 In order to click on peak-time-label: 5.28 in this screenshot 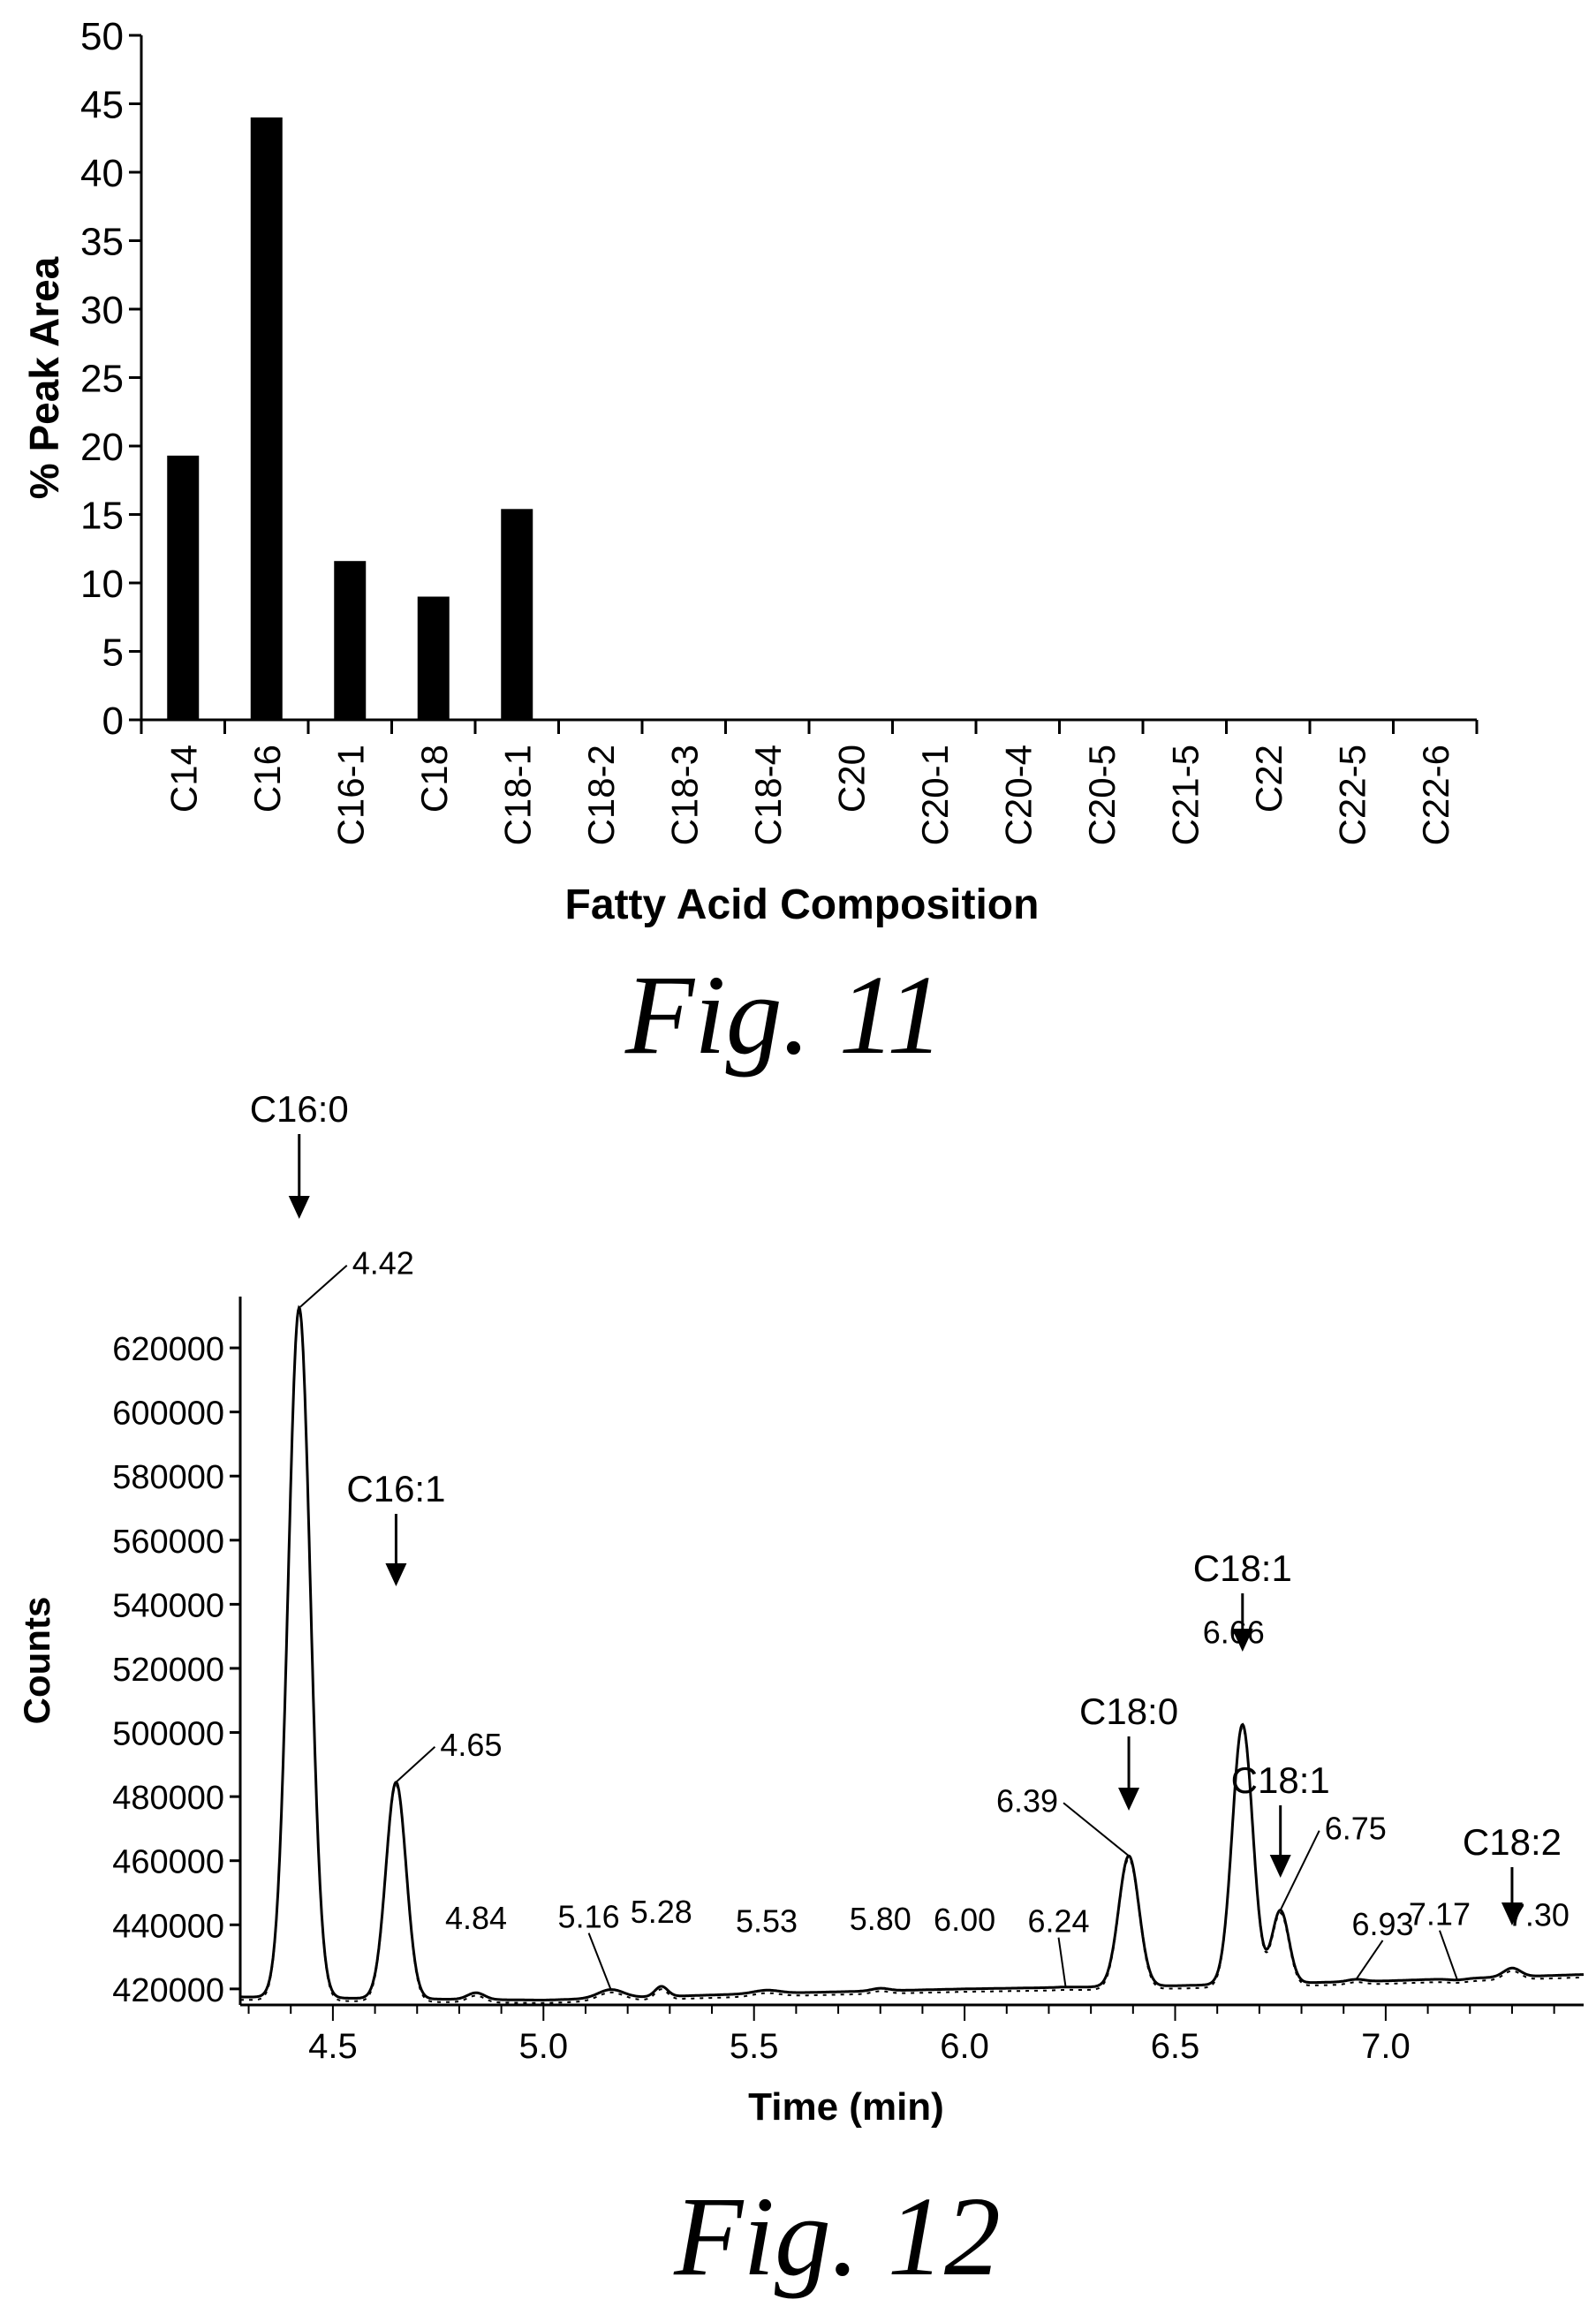, I will do `click(661, 1912)`.